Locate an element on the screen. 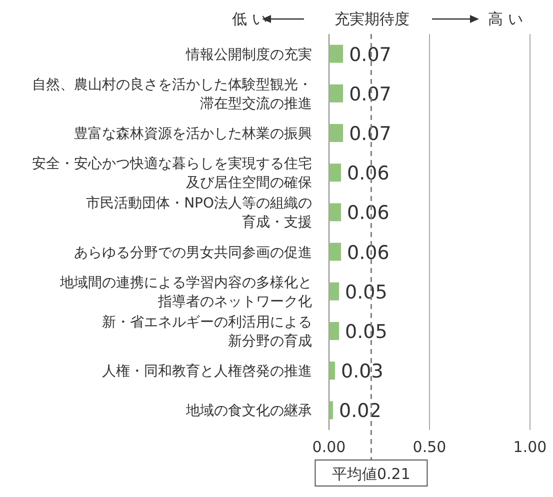  ref-line-label: 平均値0.21 is located at coordinates (371, 474).